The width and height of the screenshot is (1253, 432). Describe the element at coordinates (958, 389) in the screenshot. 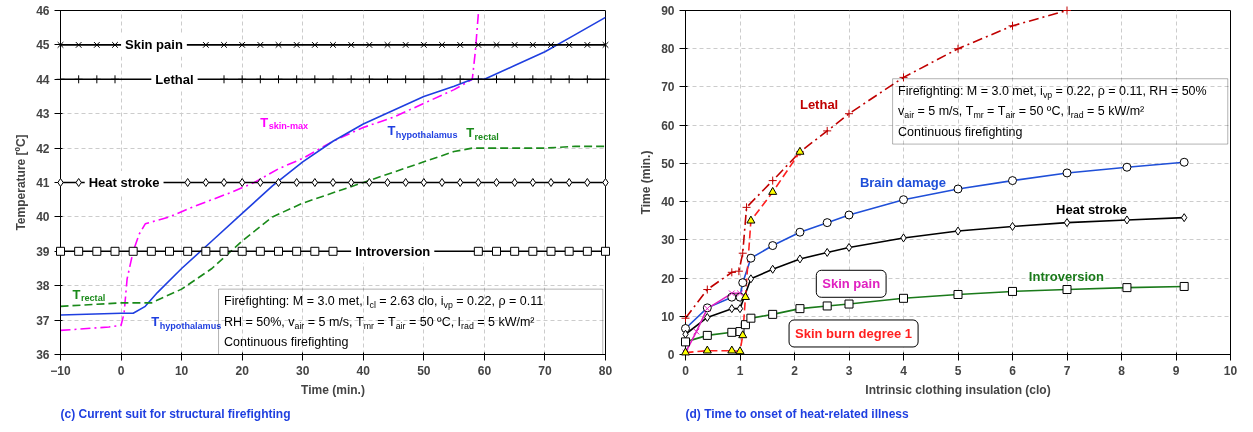

I see `x-axis-title: Intrinsic clothing insulation (clo)` at that location.